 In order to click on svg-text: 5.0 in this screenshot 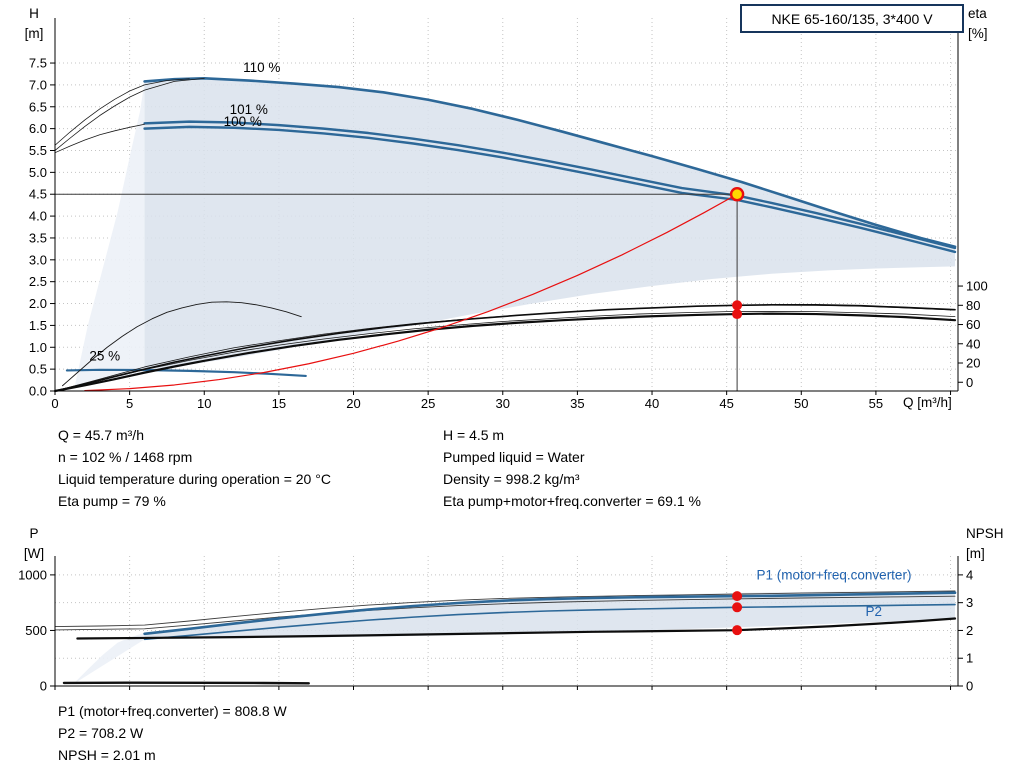, I will do `click(38, 172)`.